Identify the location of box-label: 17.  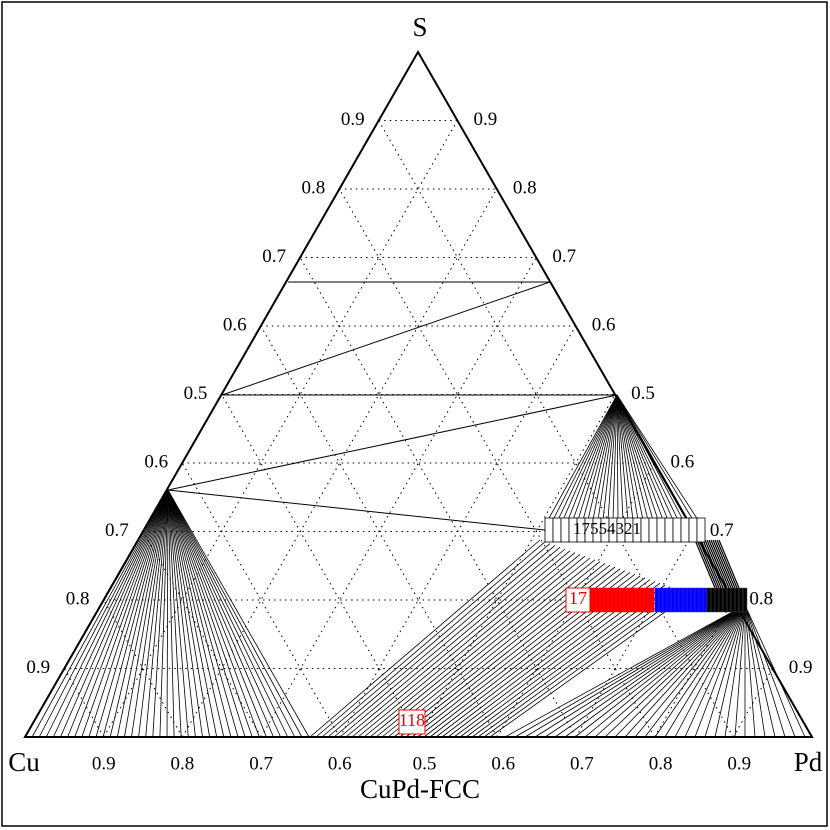
(578, 598).